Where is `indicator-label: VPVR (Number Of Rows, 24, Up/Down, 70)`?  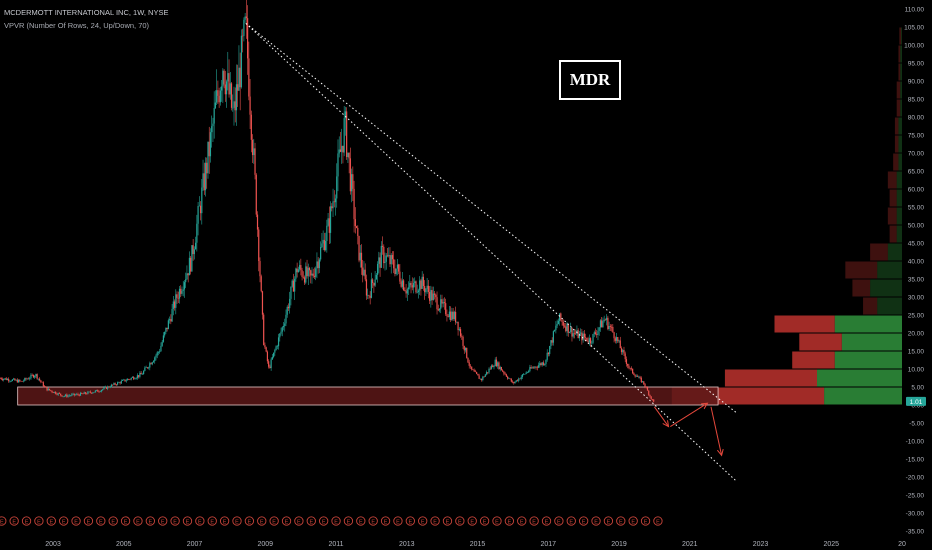
indicator-label: VPVR (Number Of Rows, 24, Up/Down, 70) is located at coordinates (76, 25).